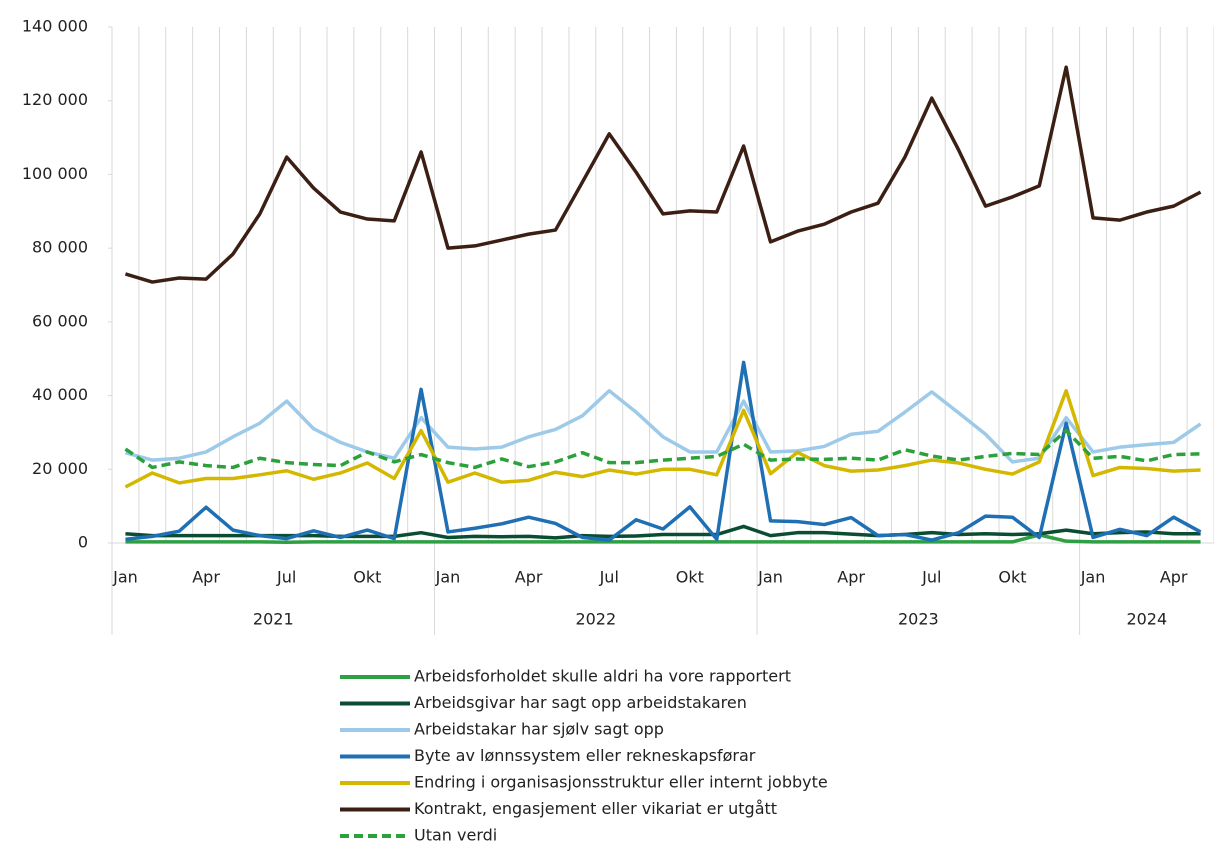 The image size is (1214, 863). What do you see at coordinates (83, 542) in the screenshot?
I see `y-tick-label: 0` at bounding box center [83, 542].